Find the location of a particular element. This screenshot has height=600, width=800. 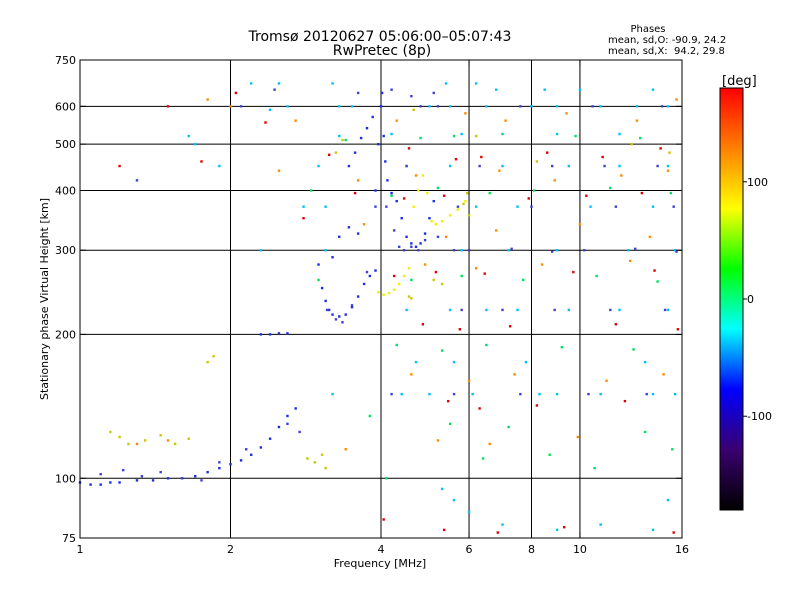

title-line1: Tromsø 20120627 05:06:00–05:07:43 is located at coordinates (380, 37).